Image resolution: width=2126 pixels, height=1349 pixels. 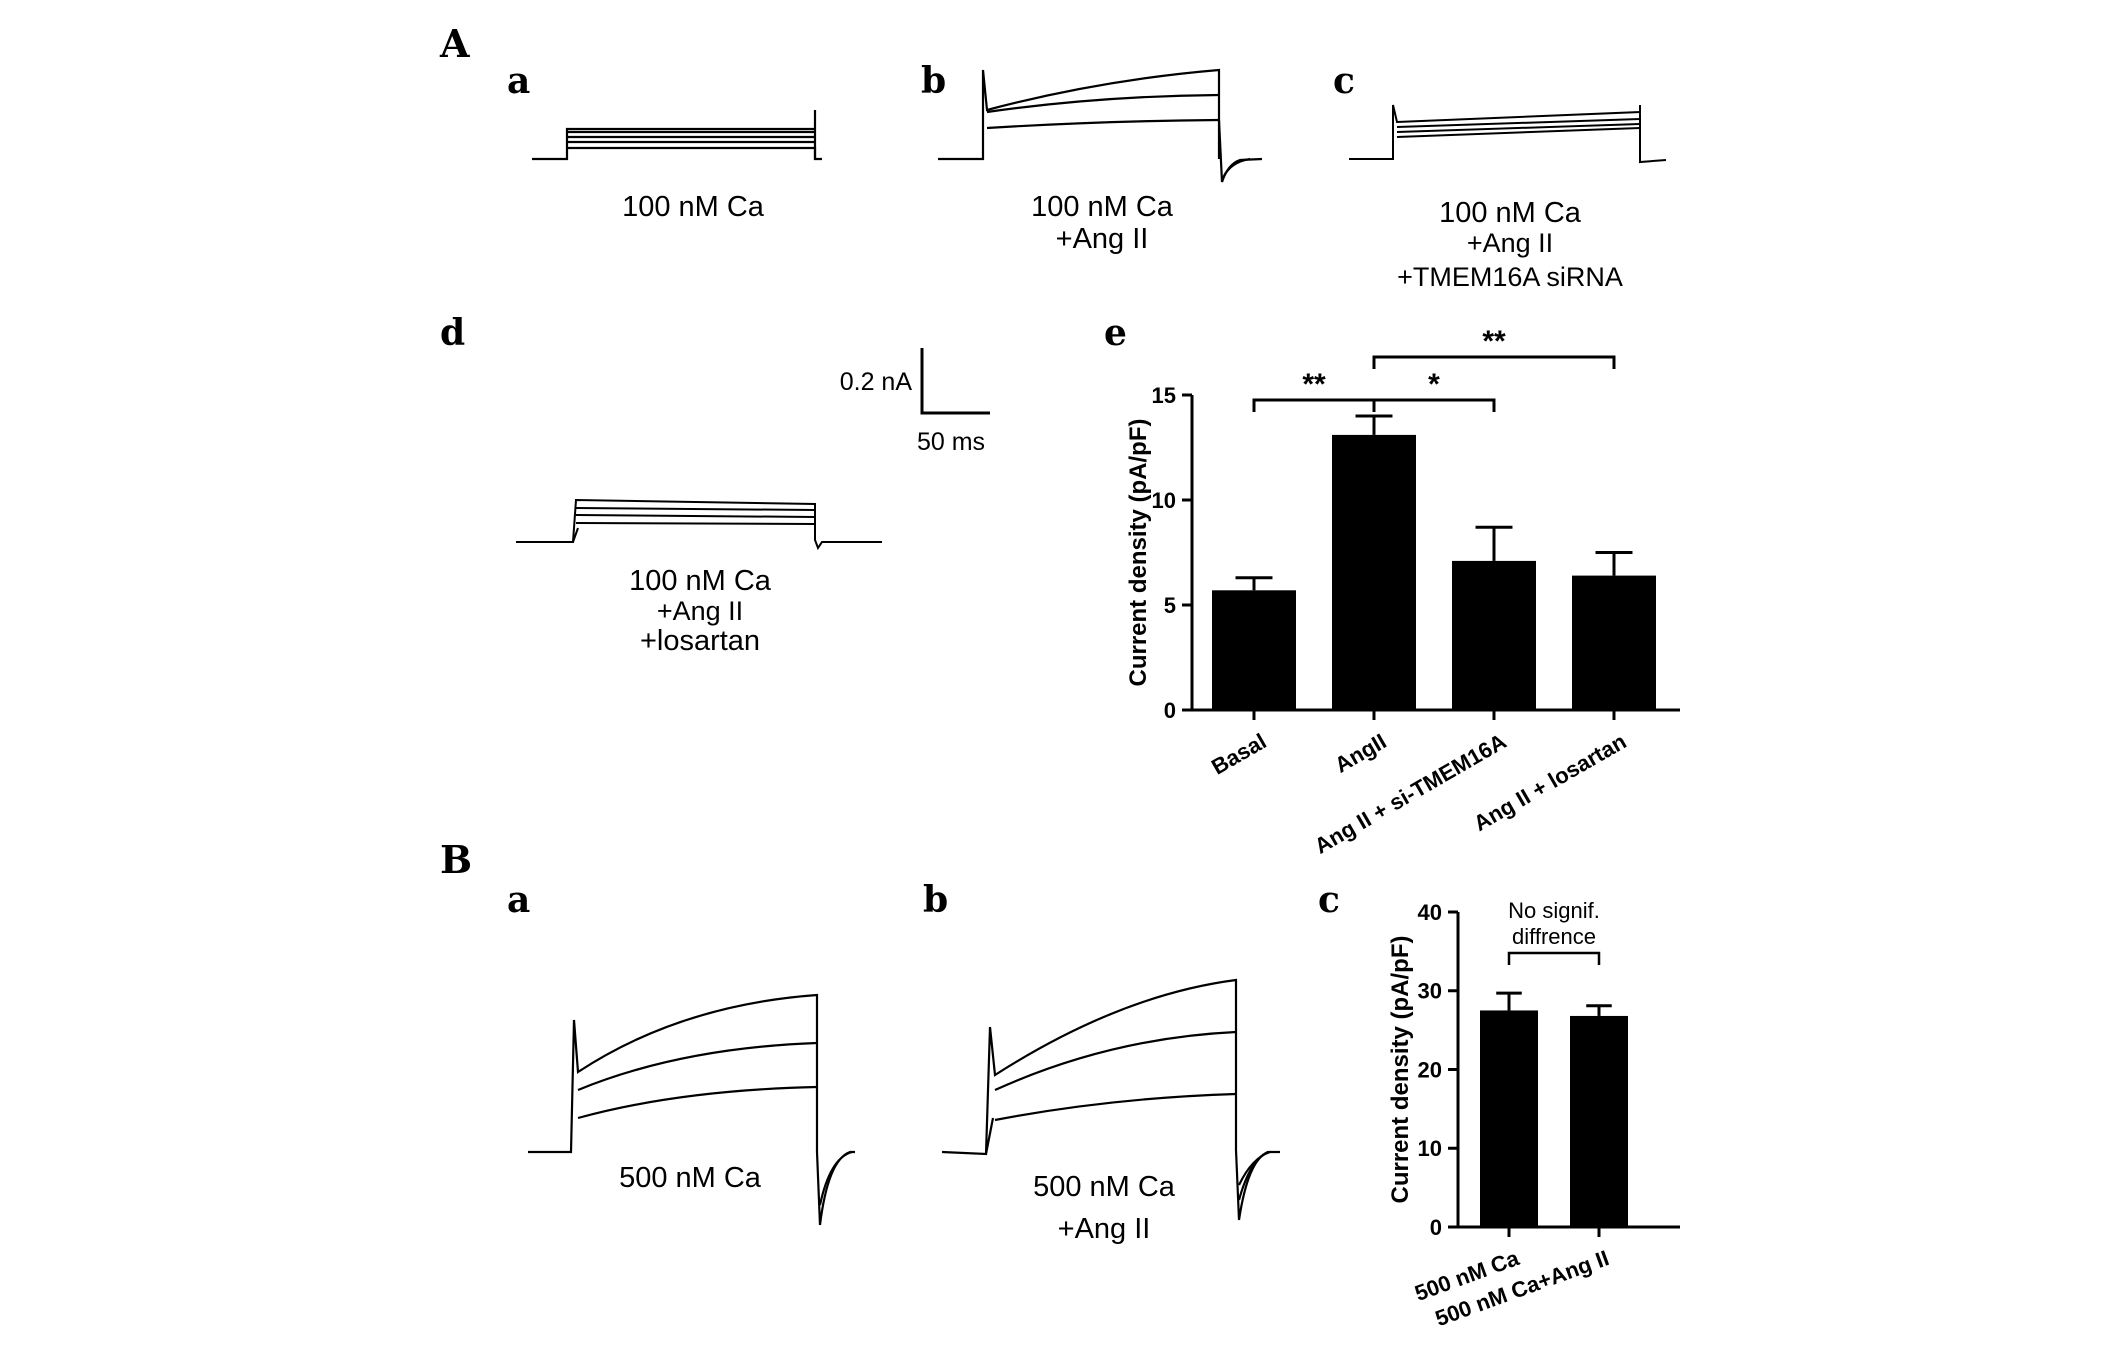 What do you see at coordinates (700, 611) in the screenshot?
I see `trace-Ad-label-2: +Ang II` at bounding box center [700, 611].